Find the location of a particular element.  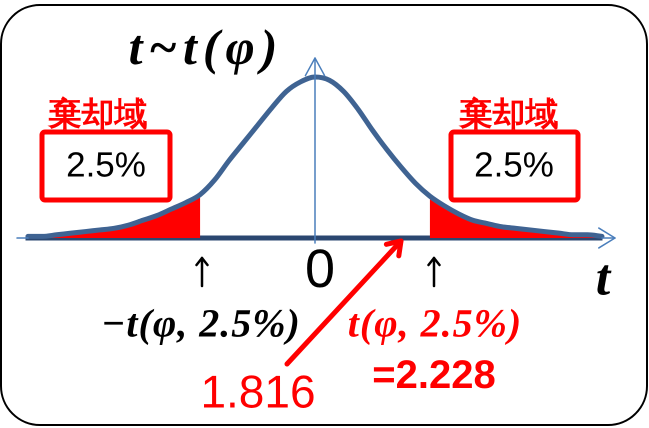

text: 0 is located at coordinates (320, 268).